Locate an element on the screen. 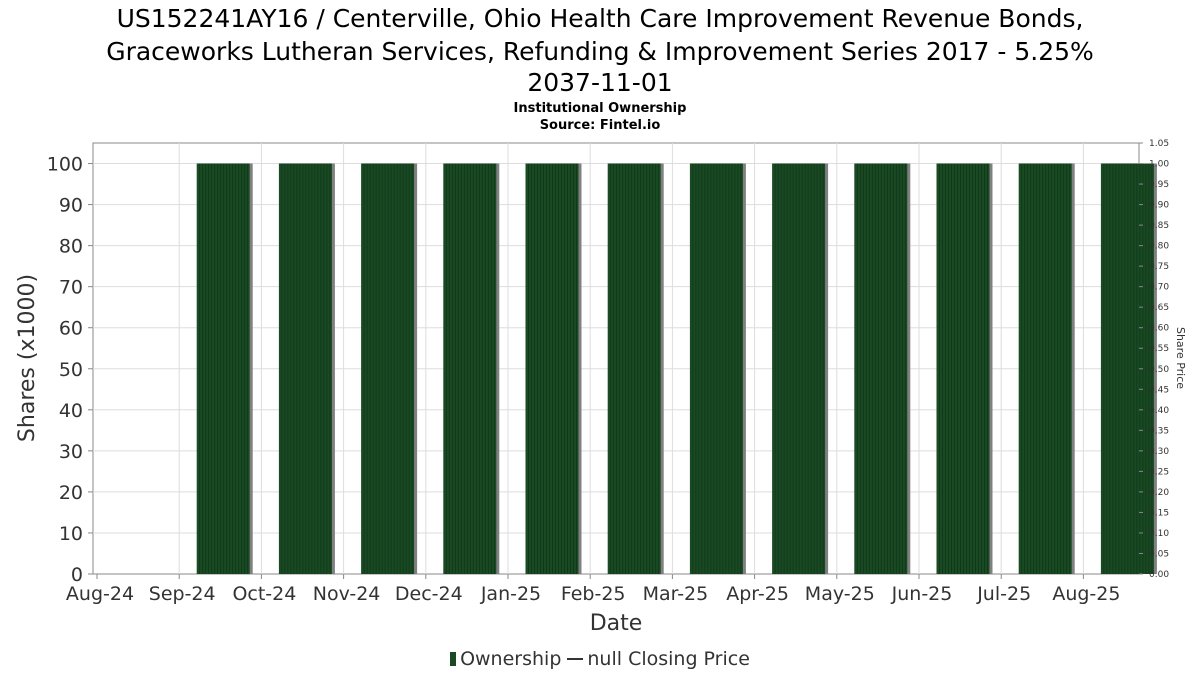 This screenshot has width=1200, height=675. y2-tick-label: 0.70 is located at coordinates (1159, 288).